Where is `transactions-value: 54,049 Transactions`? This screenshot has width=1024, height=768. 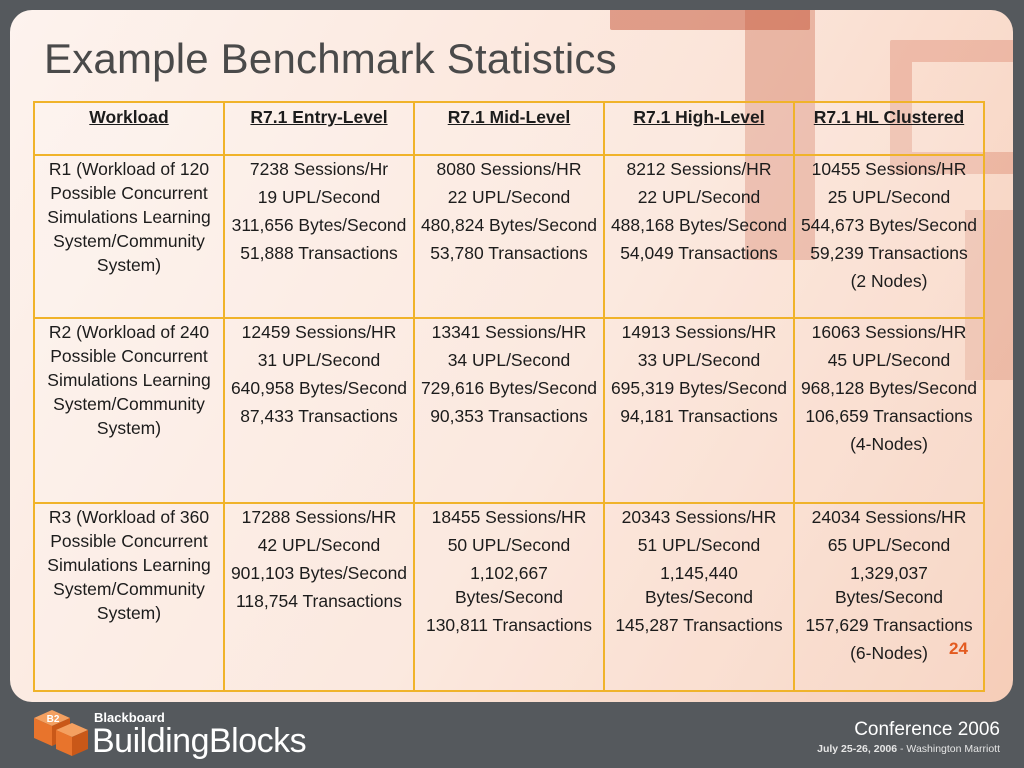
transactions-value: 54,049 Transactions is located at coordinates (699, 253).